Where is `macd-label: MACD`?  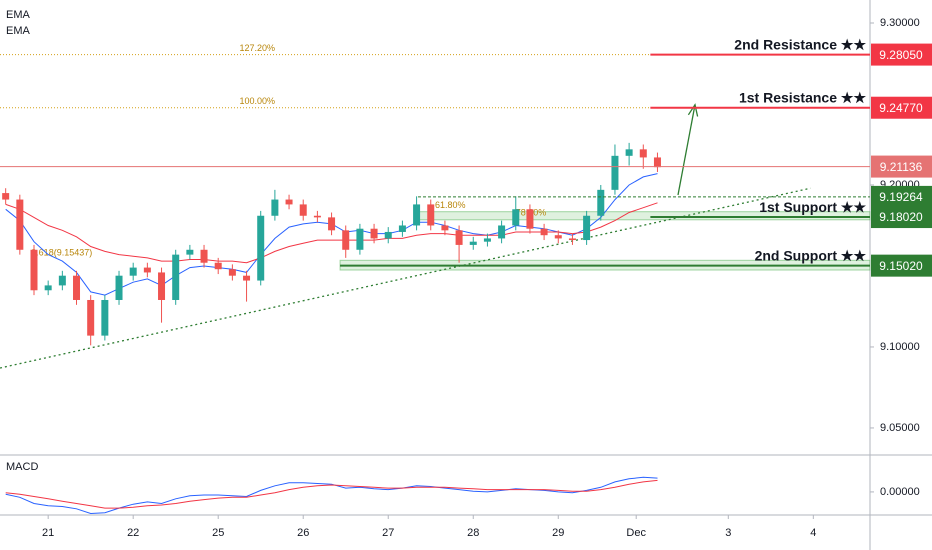 macd-label: MACD is located at coordinates (22, 467).